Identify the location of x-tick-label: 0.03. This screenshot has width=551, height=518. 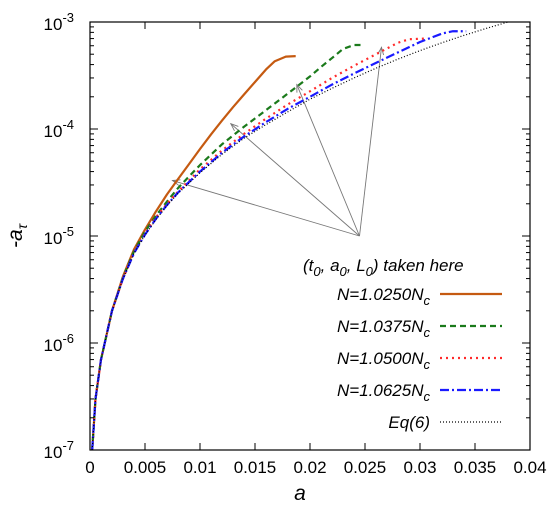
(419, 467).